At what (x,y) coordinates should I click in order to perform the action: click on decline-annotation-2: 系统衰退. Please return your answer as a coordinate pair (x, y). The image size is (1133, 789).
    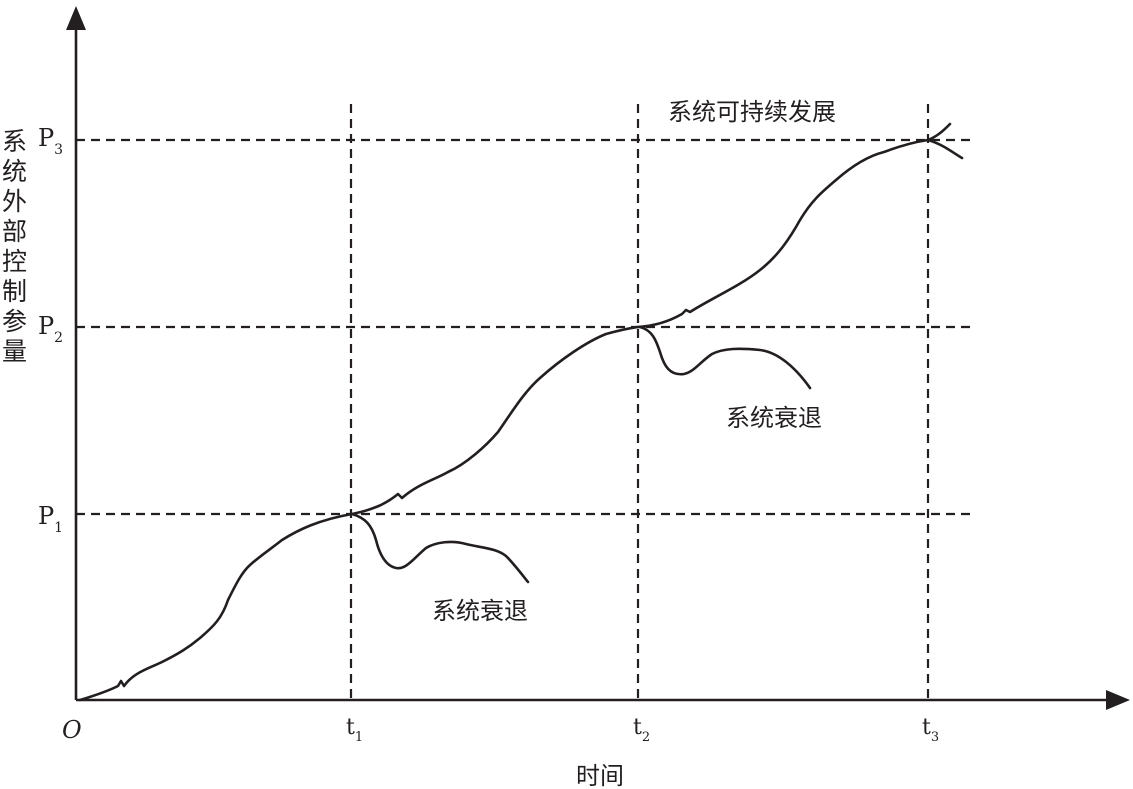
    Looking at the image, I should click on (774, 418).